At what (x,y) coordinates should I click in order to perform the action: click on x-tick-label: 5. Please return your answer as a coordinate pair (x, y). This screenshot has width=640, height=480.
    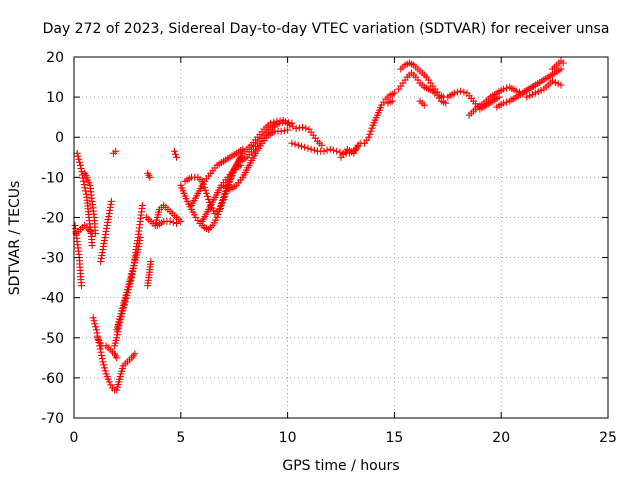
    Looking at the image, I should click on (180, 438).